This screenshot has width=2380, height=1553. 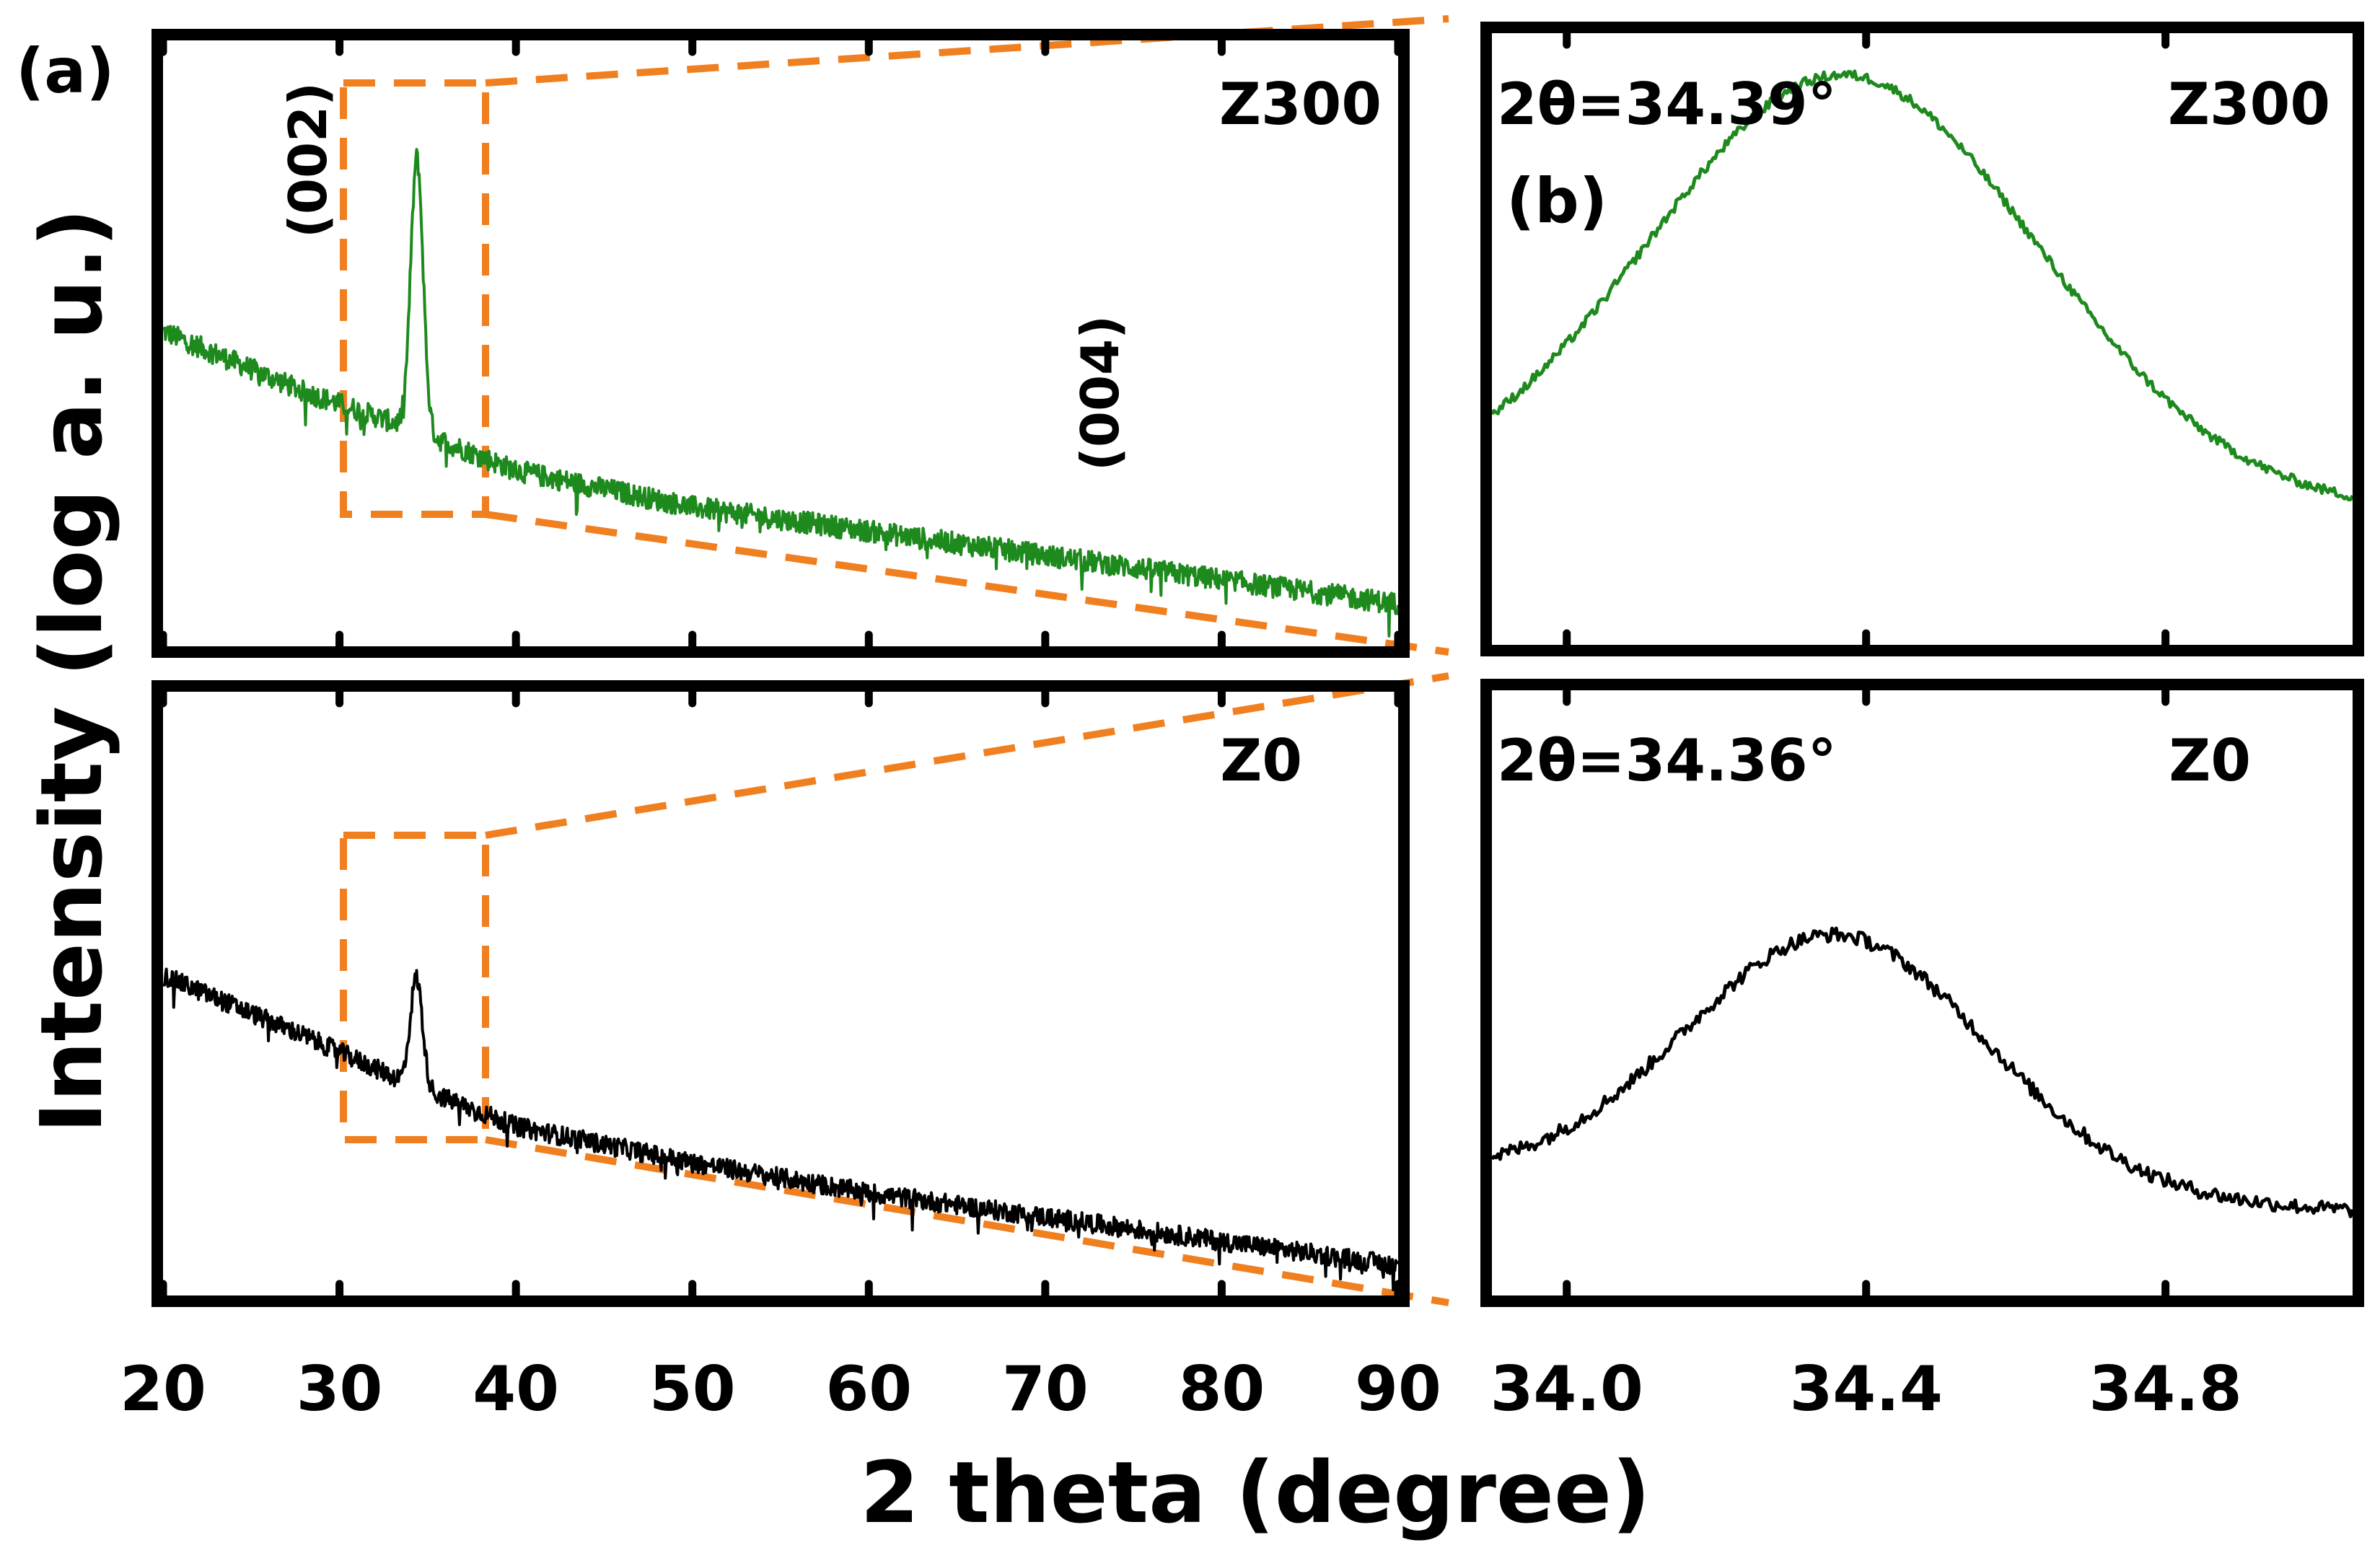 What do you see at coordinates (692, 1389) in the screenshot?
I see `x-tick-label: 50` at bounding box center [692, 1389].